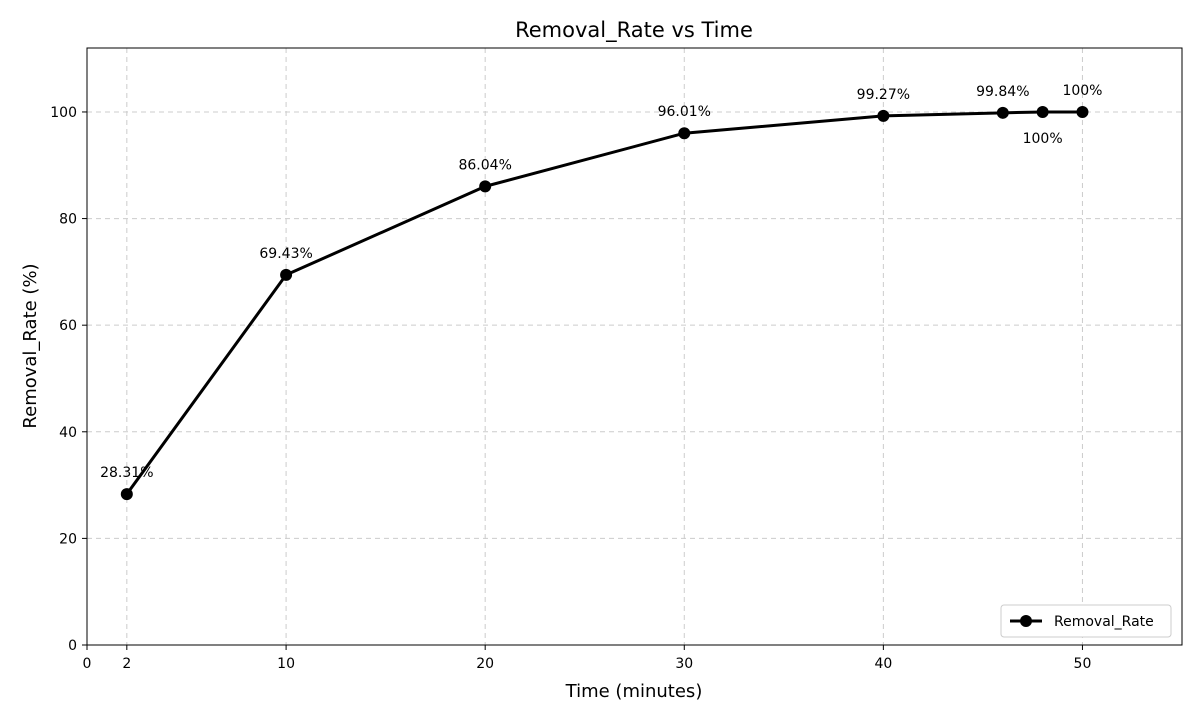 This screenshot has width=1200, height=720. What do you see at coordinates (72, 646) in the screenshot?
I see `y-tick-label: 0` at bounding box center [72, 646].